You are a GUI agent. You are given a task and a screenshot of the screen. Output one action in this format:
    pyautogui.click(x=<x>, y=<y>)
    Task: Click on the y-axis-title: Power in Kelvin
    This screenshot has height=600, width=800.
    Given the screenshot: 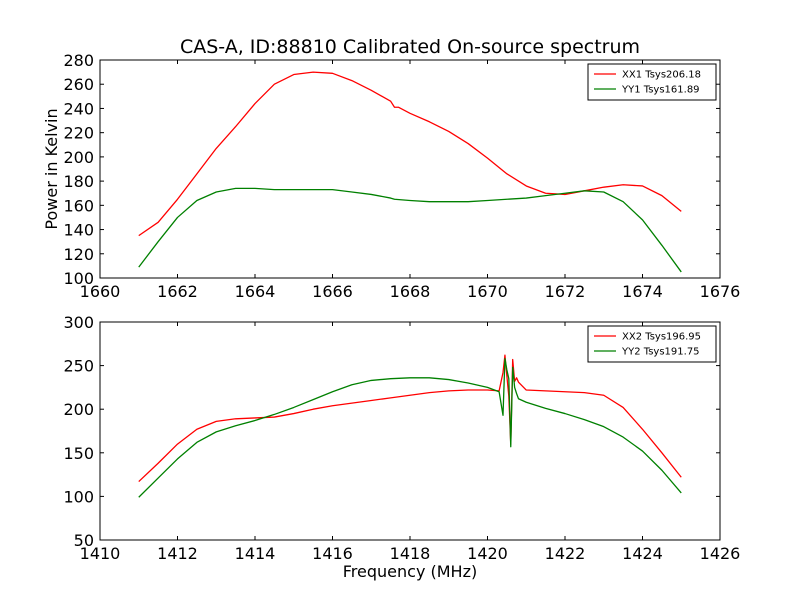 What is the action you would take?
    pyautogui.click(x=51, y=168)
    